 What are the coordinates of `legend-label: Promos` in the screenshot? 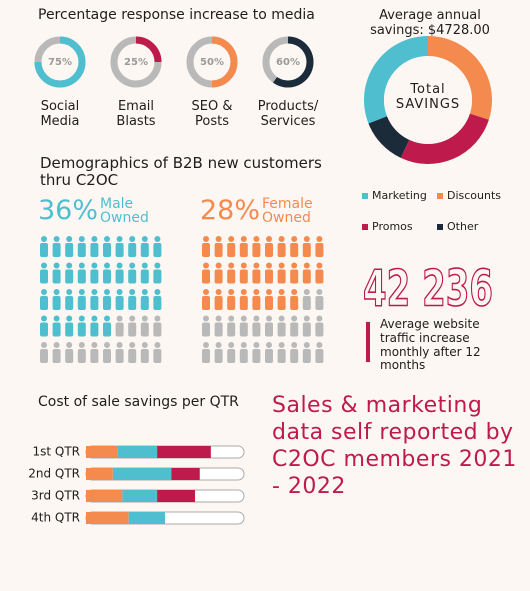 It's located at (392, 226).